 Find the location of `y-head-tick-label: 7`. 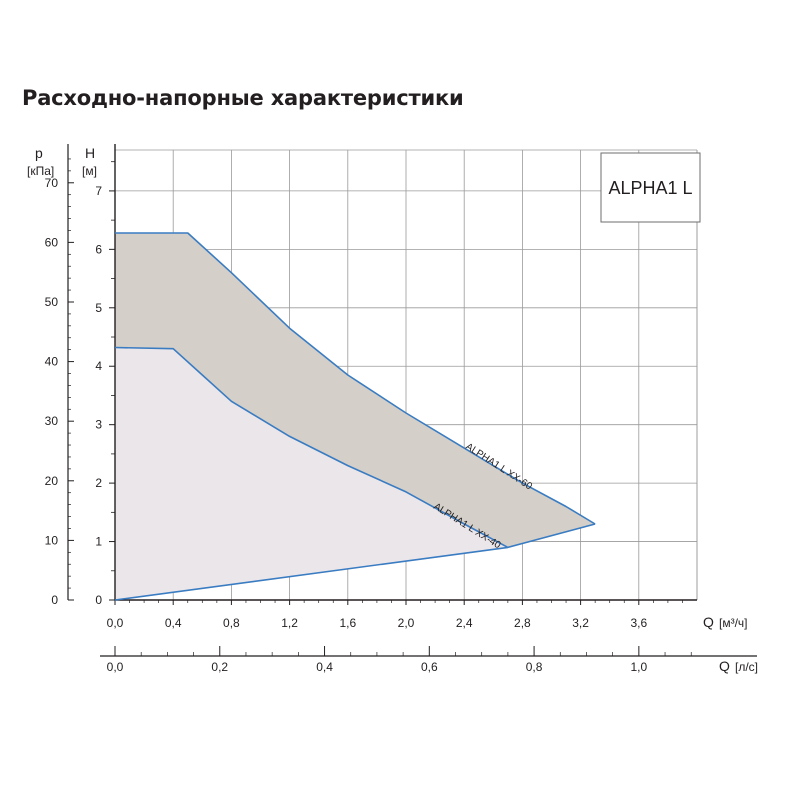

y-head-tick-label: 7 is located at coordinates (98, 191).